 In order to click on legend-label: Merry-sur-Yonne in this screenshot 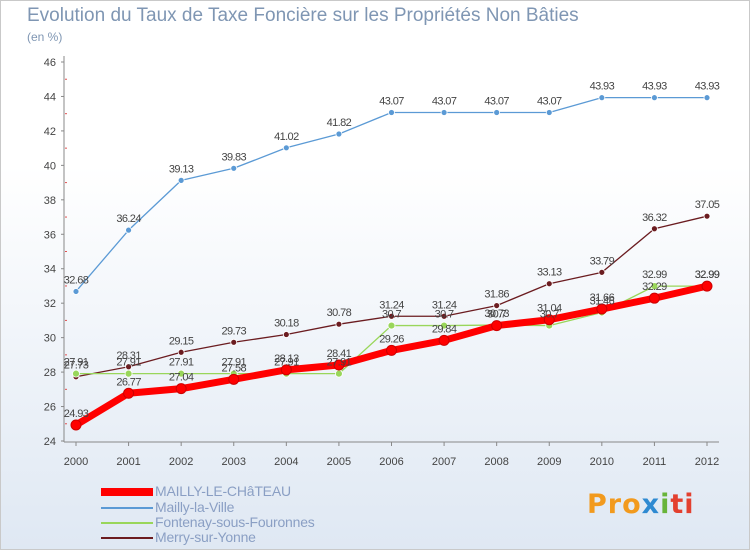, I will do `click(205, 537)`.